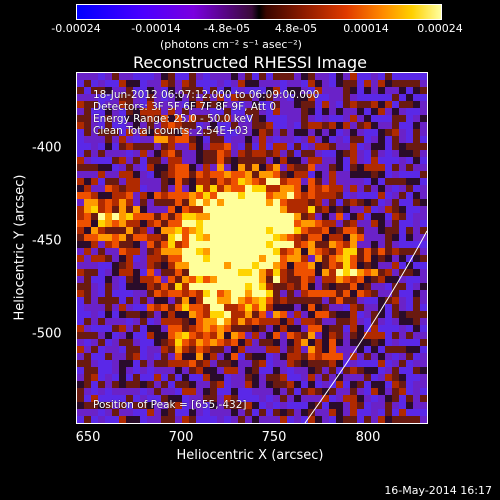  What do you see at coordinates (206, 95) in the screenshot?
I see `time-range-text: 18-Jun-2012 06:07:12.000 to 06:09:00.000` at bounding box center [206, 95].